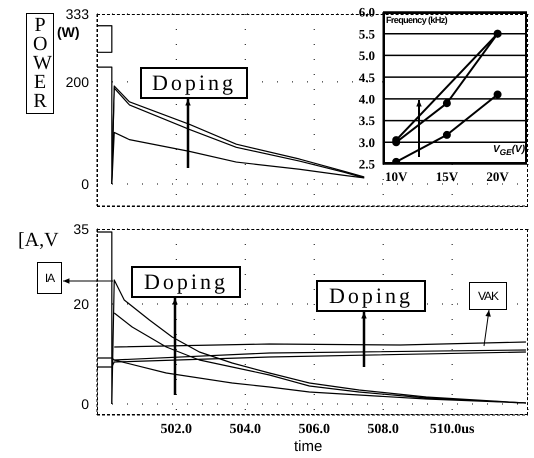 The image size is (534, 458). Describe the element at coordinates (49, 278) in the screenshot. I see `text: IA` at that location.